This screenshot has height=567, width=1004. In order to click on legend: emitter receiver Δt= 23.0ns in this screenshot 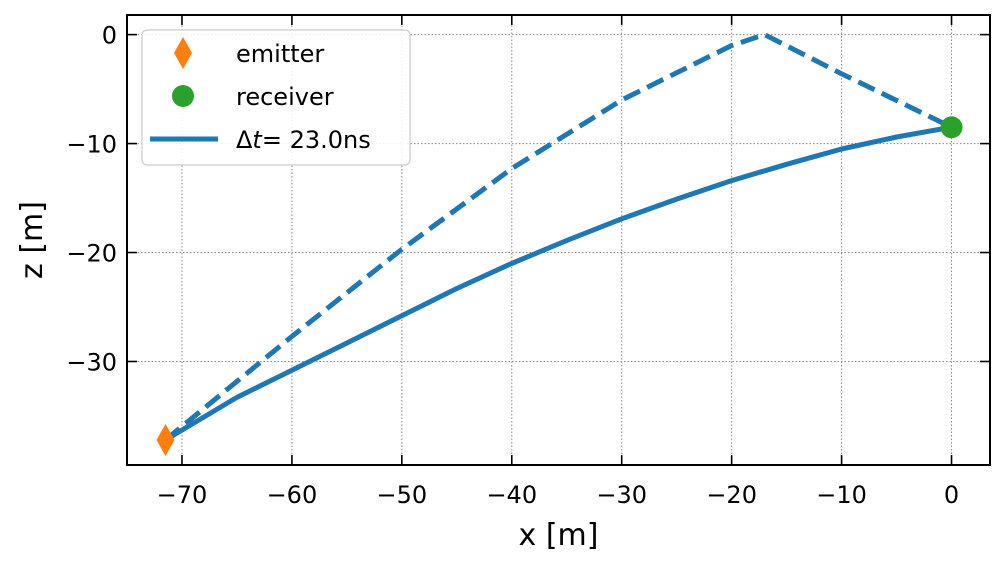, I will do `click(276, 97)`.